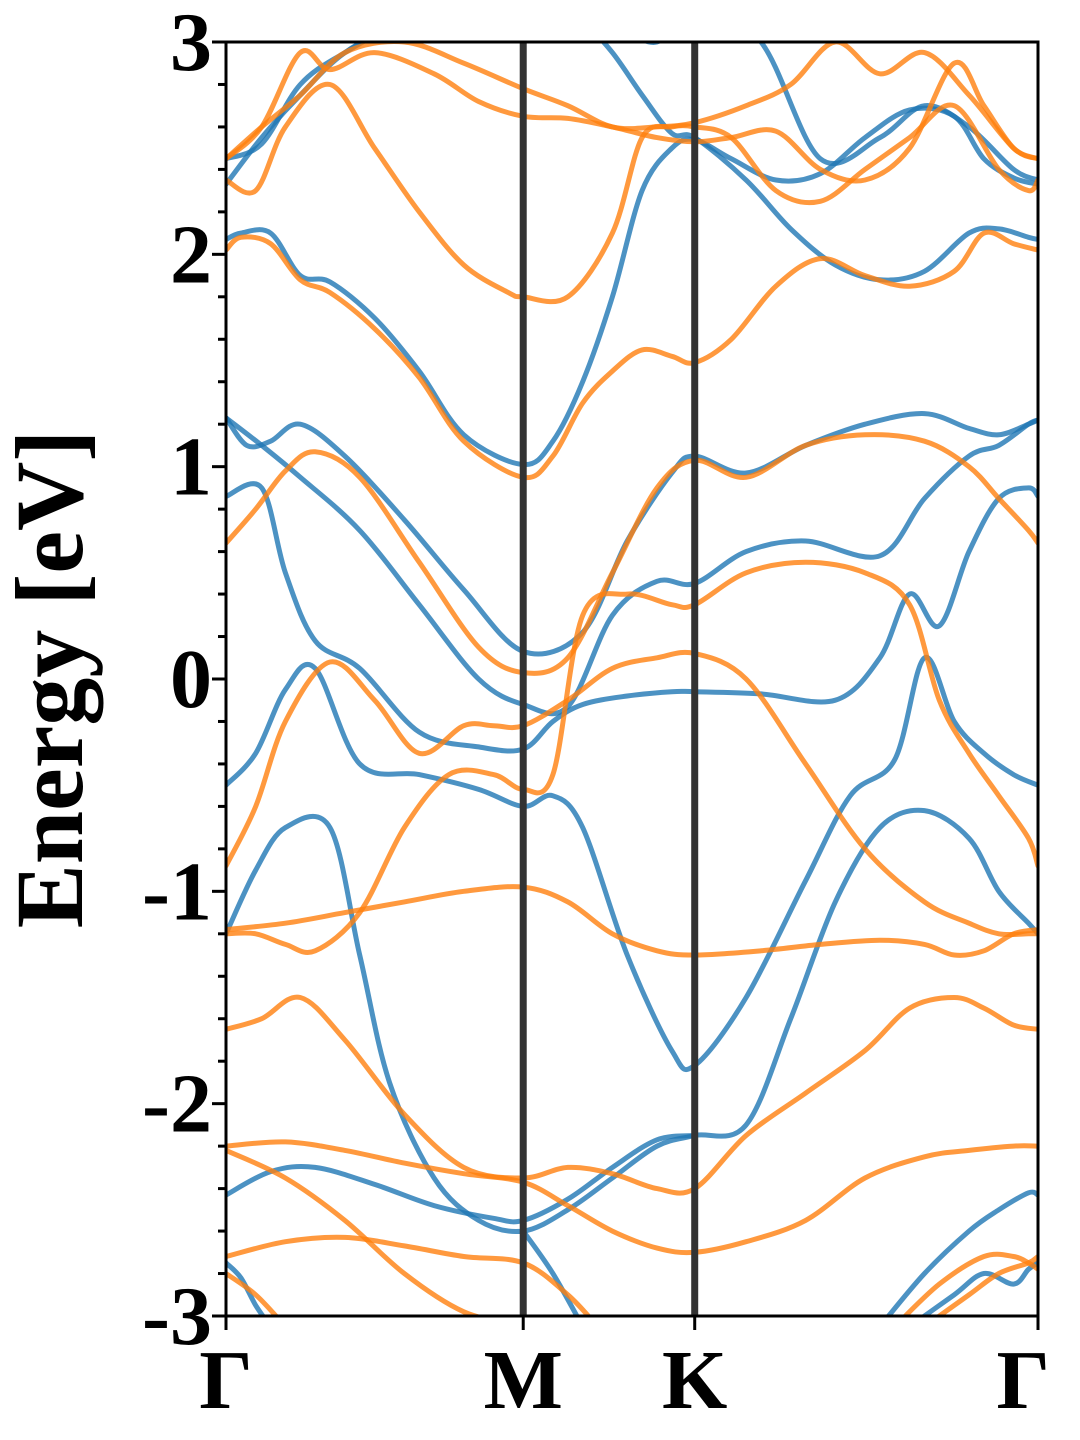  I want to click on x-tick-label-0: Γ, so click(225, 1380).